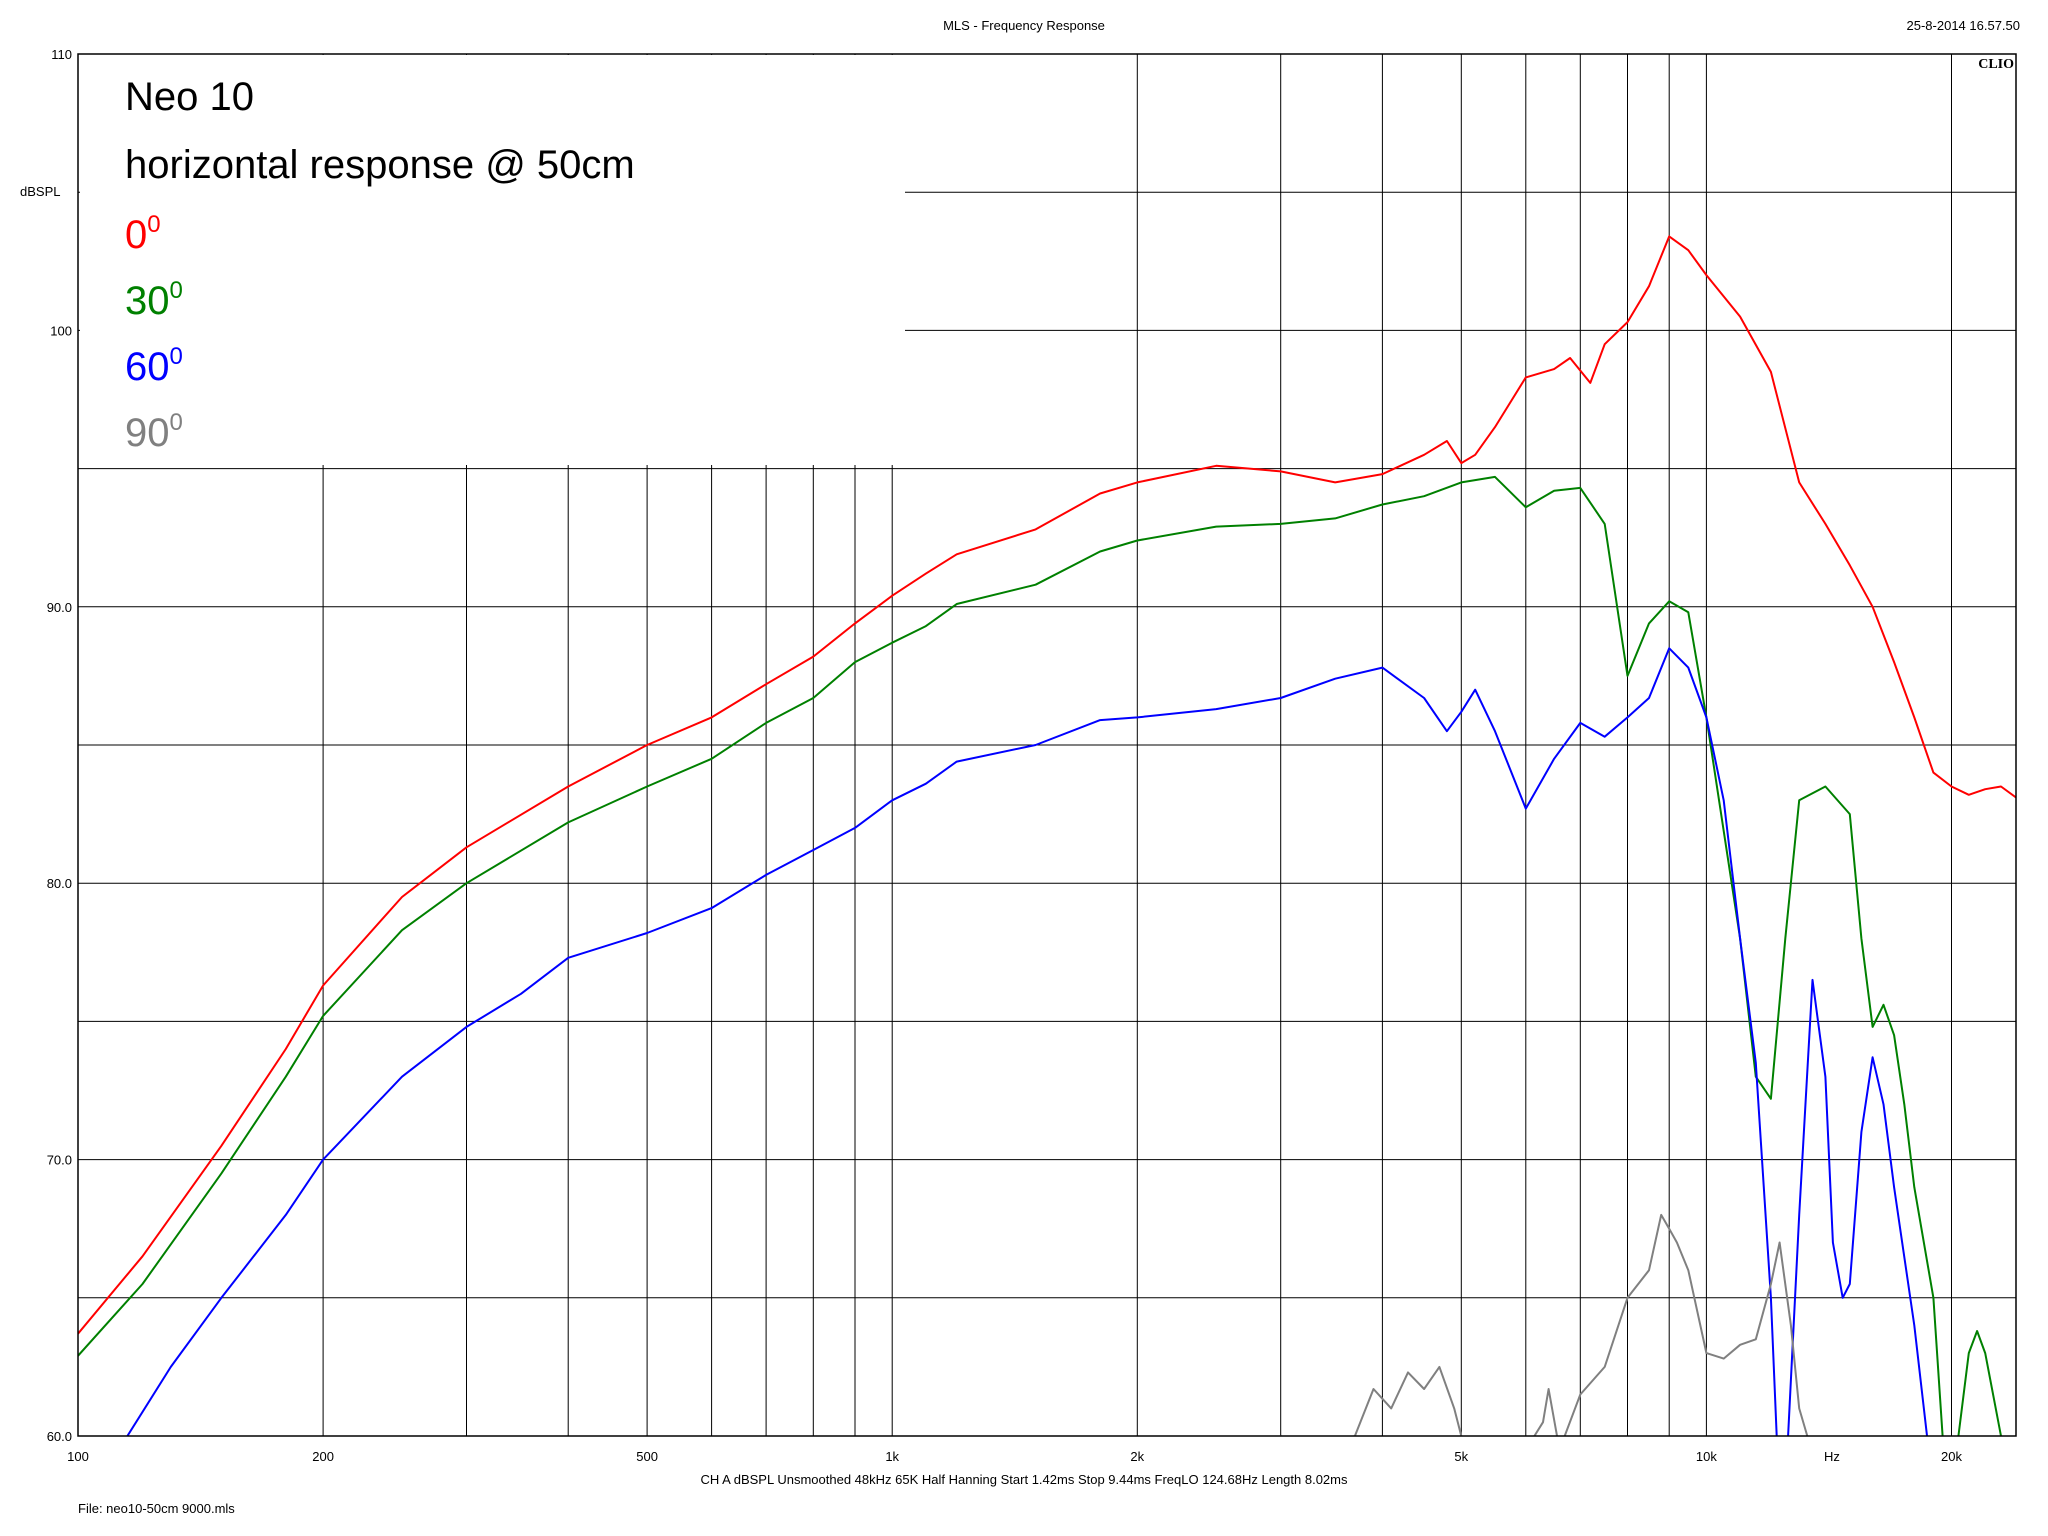 This screenshot has width=2048, height=1536. I want to click on y-tick-label: 70.0, so click(59, 1160).